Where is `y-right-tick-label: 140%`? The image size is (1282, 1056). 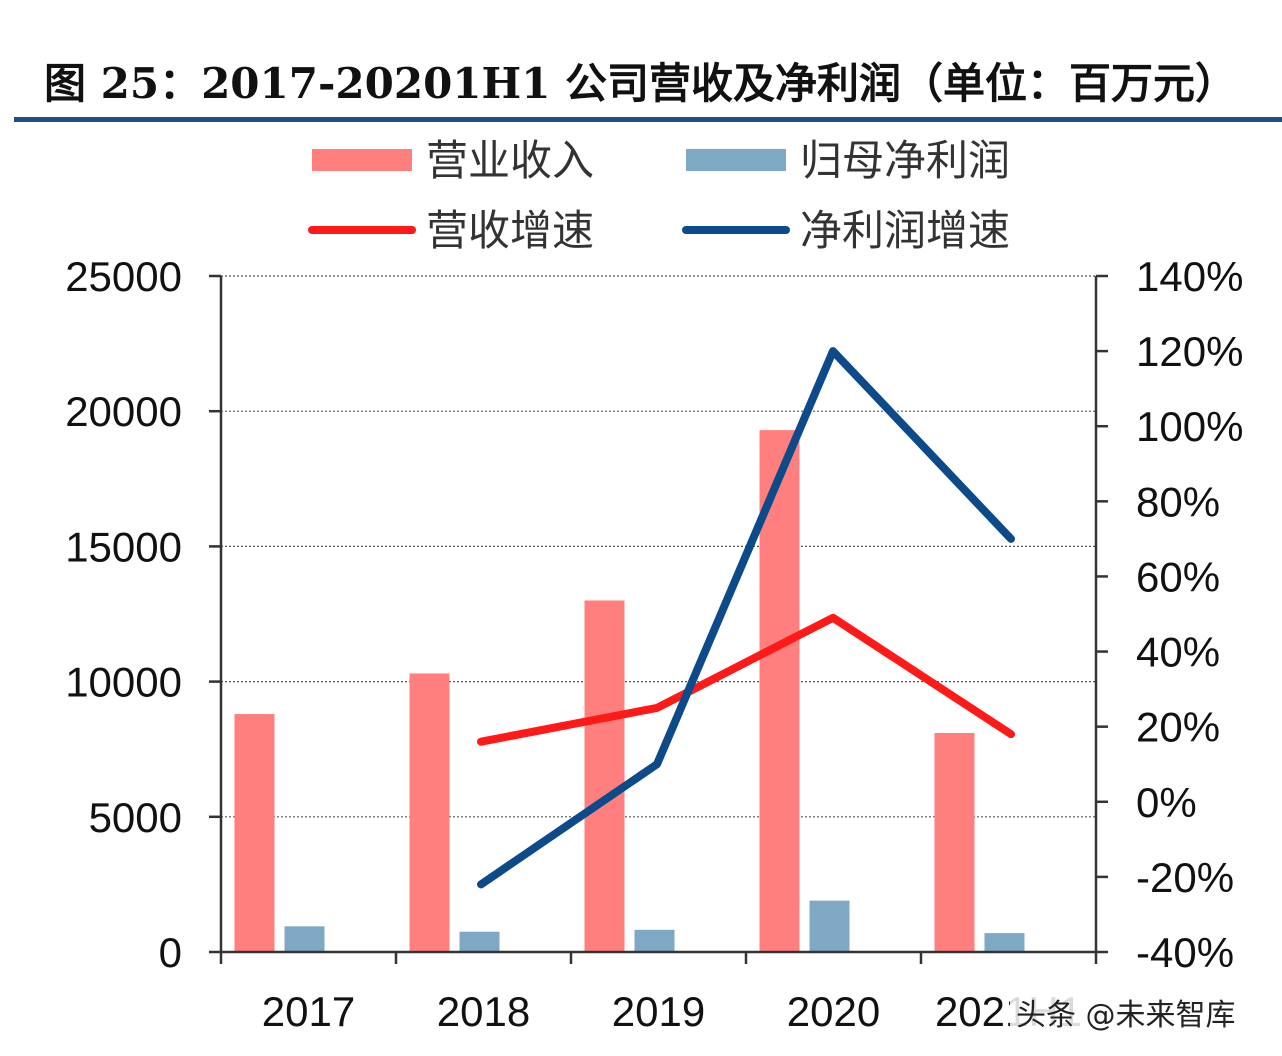 y-right-tick-label: 140% is located at coordinates (1189, 276).